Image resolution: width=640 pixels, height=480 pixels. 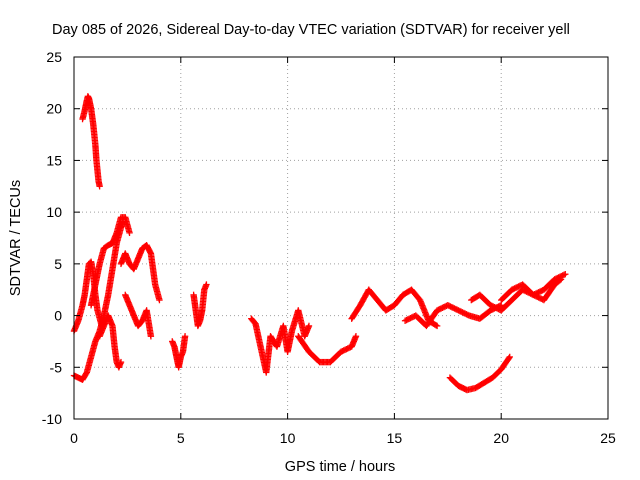 I want to click on x-tick-label: 15, so click(x=395, y=438).